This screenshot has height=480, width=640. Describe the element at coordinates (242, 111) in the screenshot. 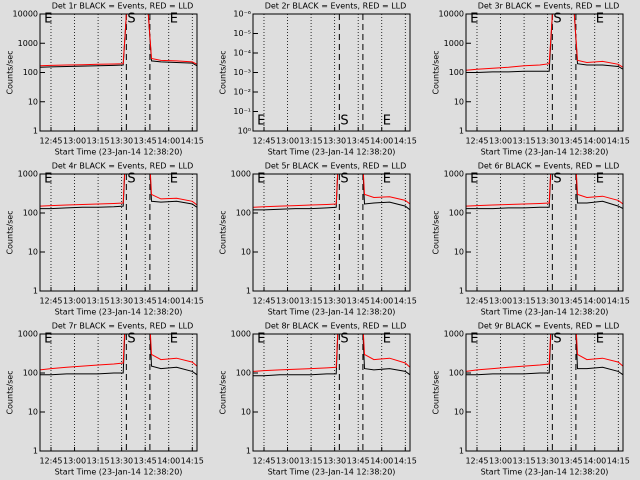

I see `y-tick-label: 10⁻¹` at that location.